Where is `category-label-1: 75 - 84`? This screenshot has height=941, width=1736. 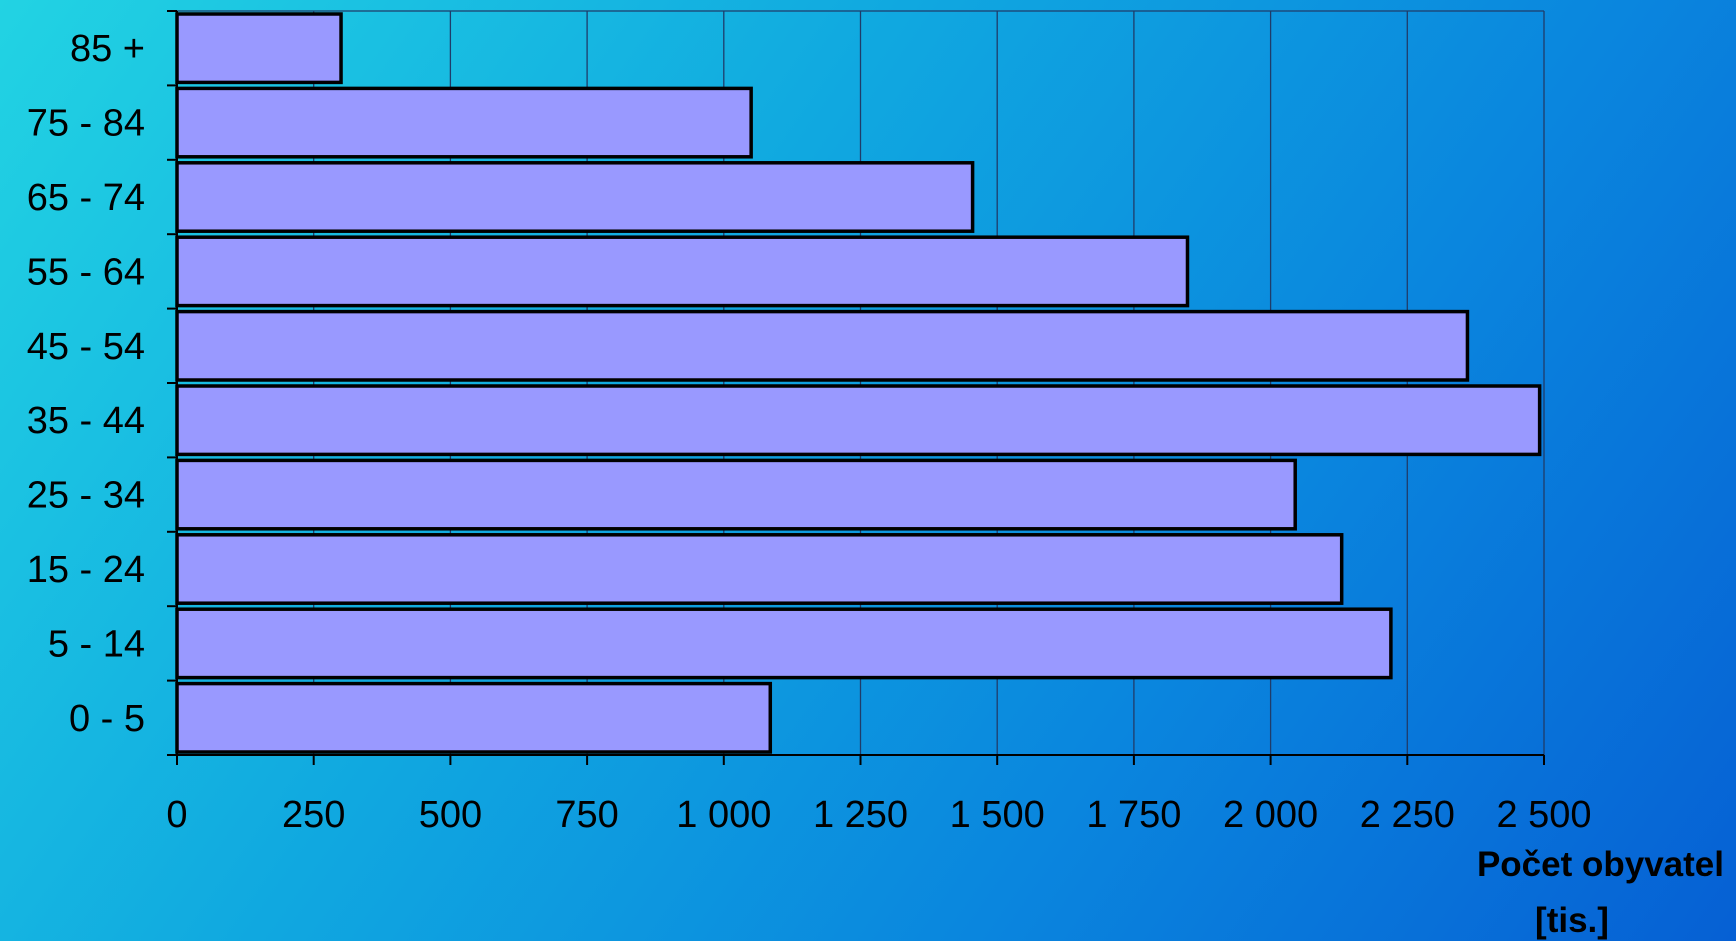 category-label-1: 75 - 84 is located at coordinates (86, 124).